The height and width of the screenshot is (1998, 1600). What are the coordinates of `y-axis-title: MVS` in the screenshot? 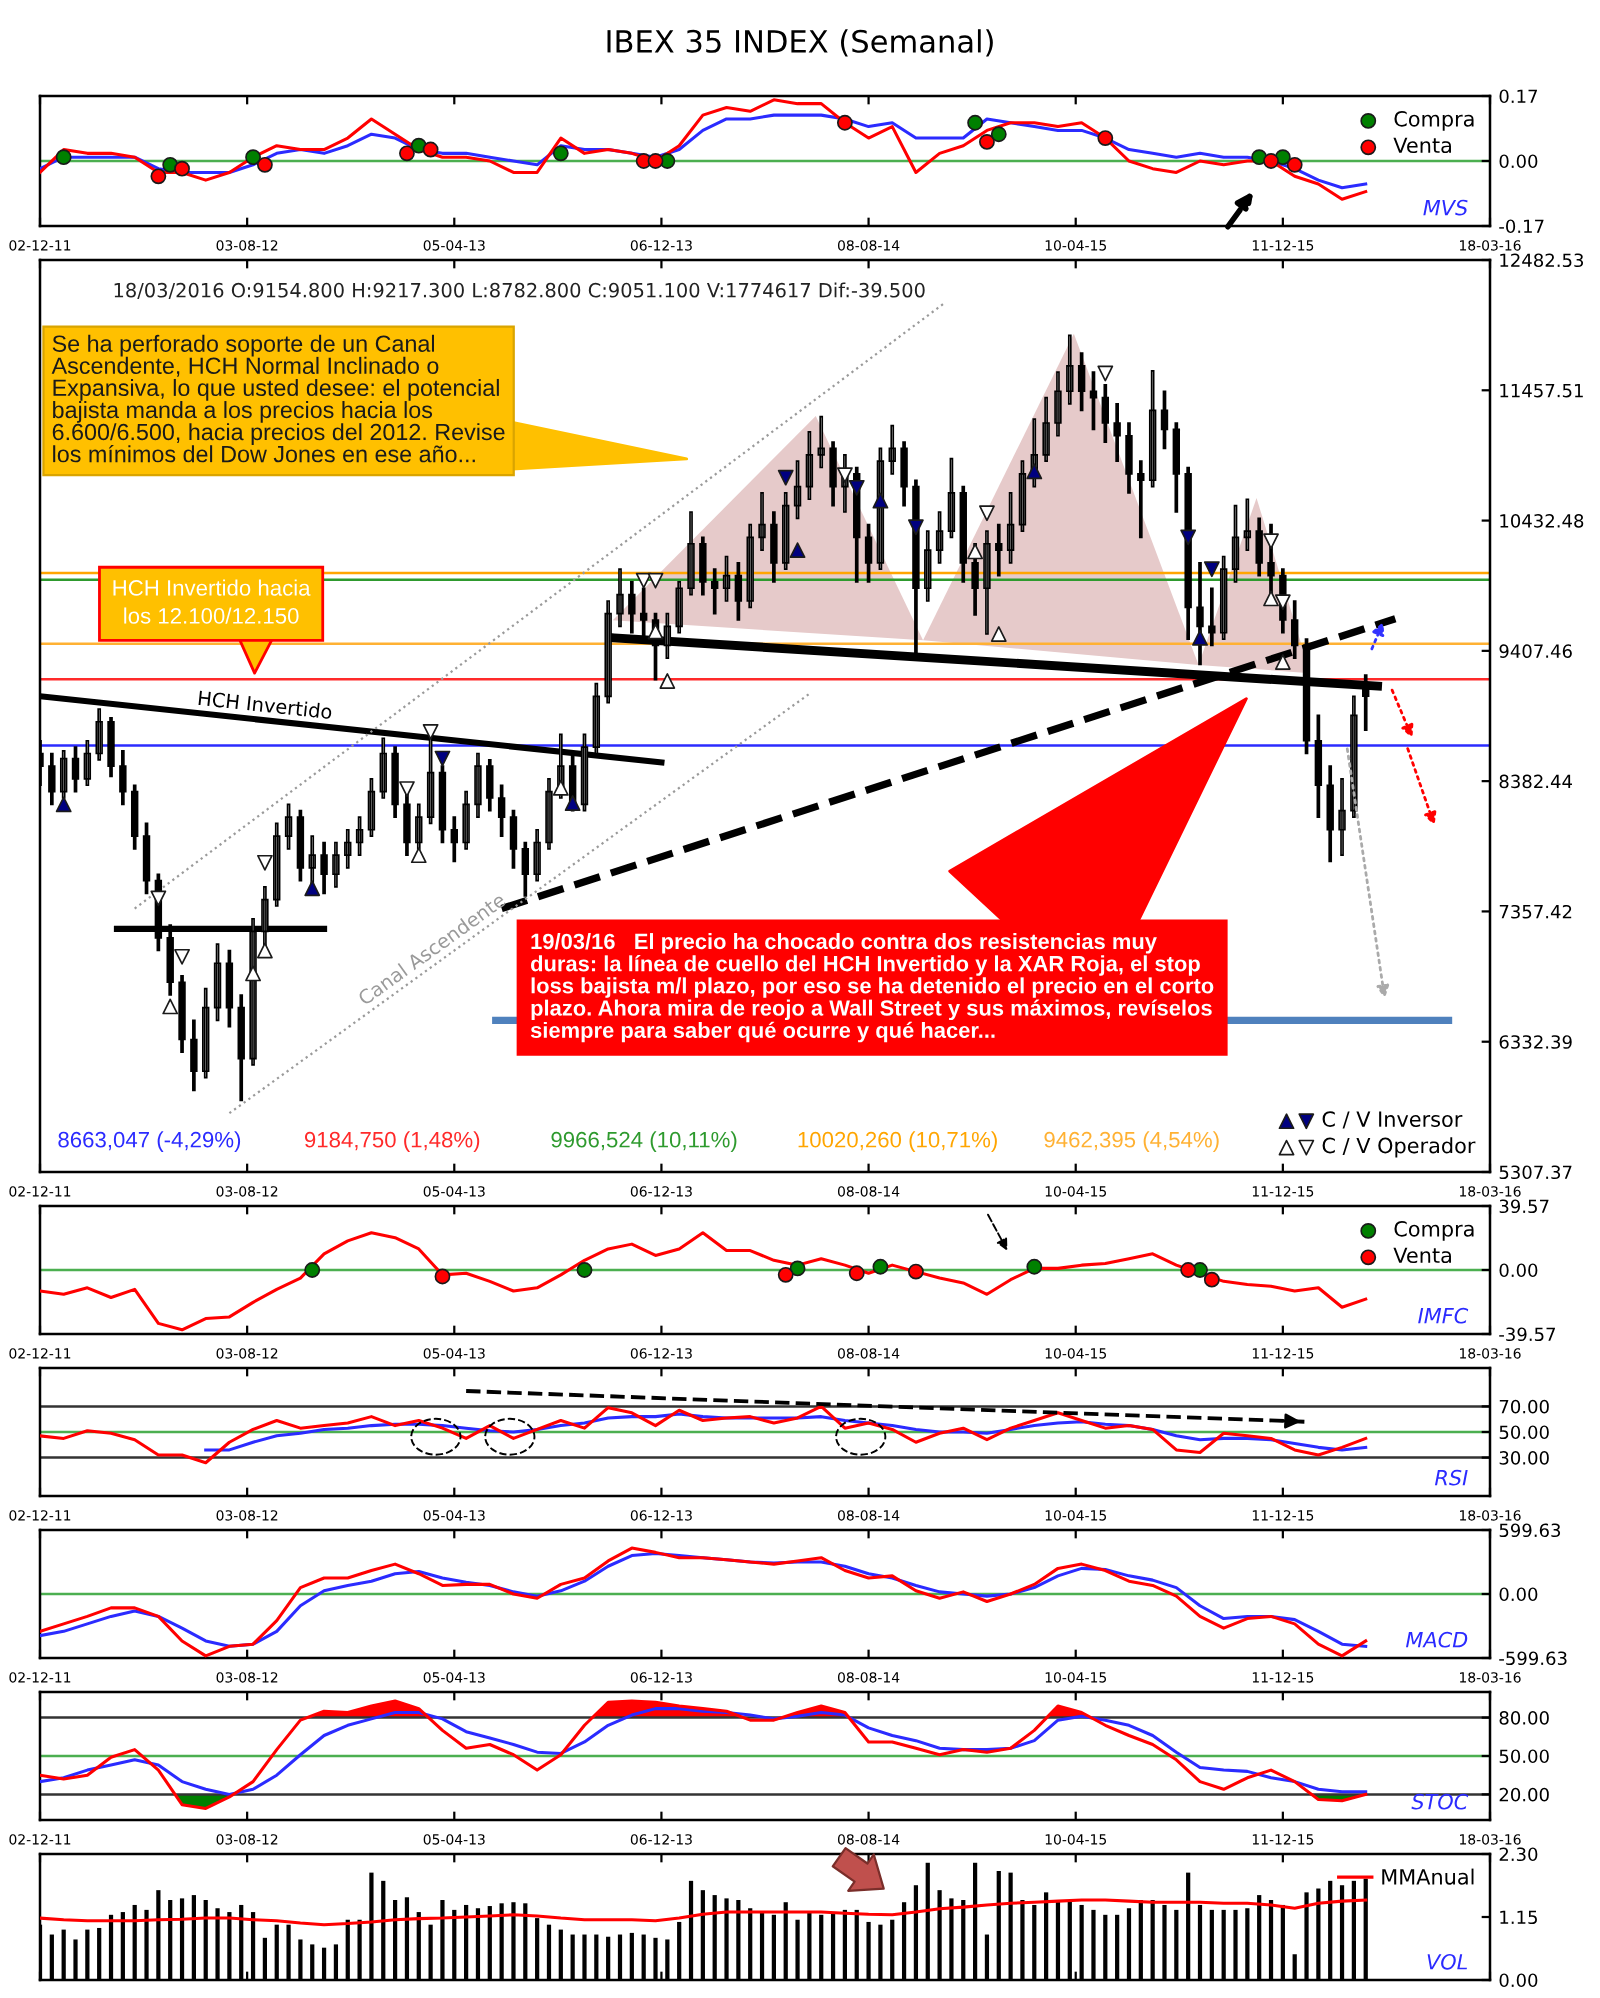 It's located at (1445, 207).